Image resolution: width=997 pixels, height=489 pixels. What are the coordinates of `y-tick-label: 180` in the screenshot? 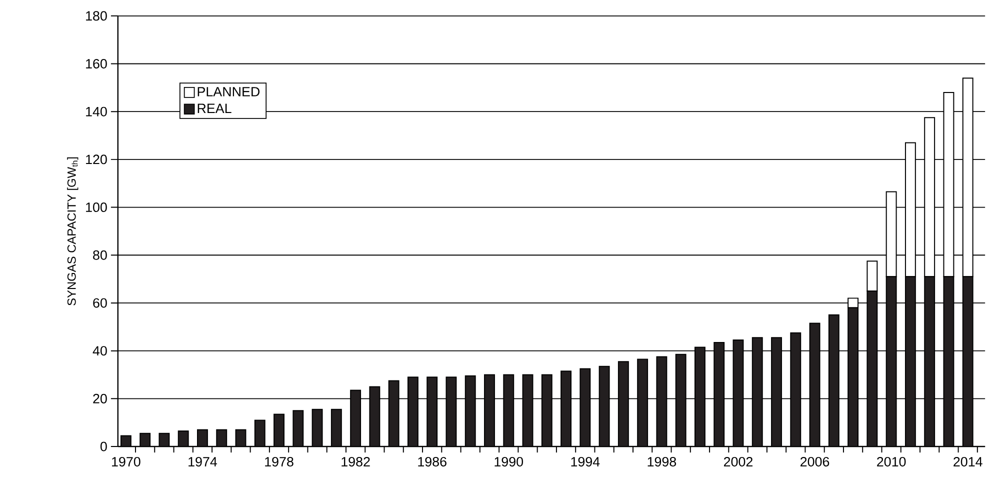 It's located at (96, 16).